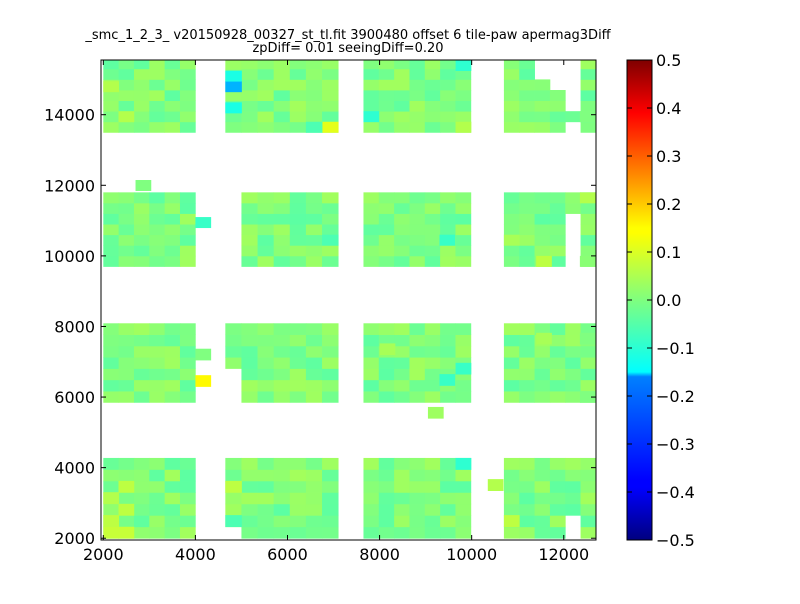  Describe the element at coordinates (675, 540) in the screenshot. I see `colorbar-tick-label: −0.5` at that location.